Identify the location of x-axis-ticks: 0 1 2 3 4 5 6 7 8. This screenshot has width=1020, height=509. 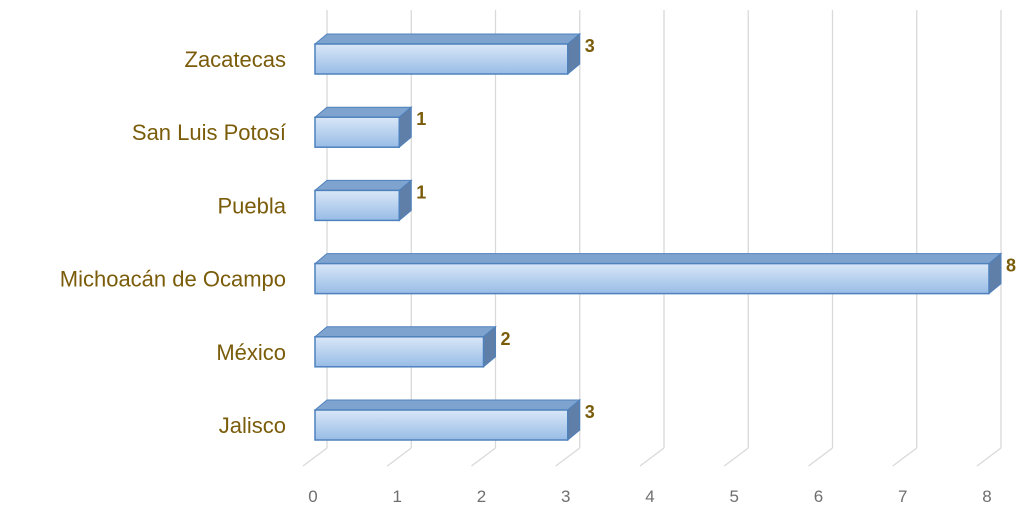
(649, 496).